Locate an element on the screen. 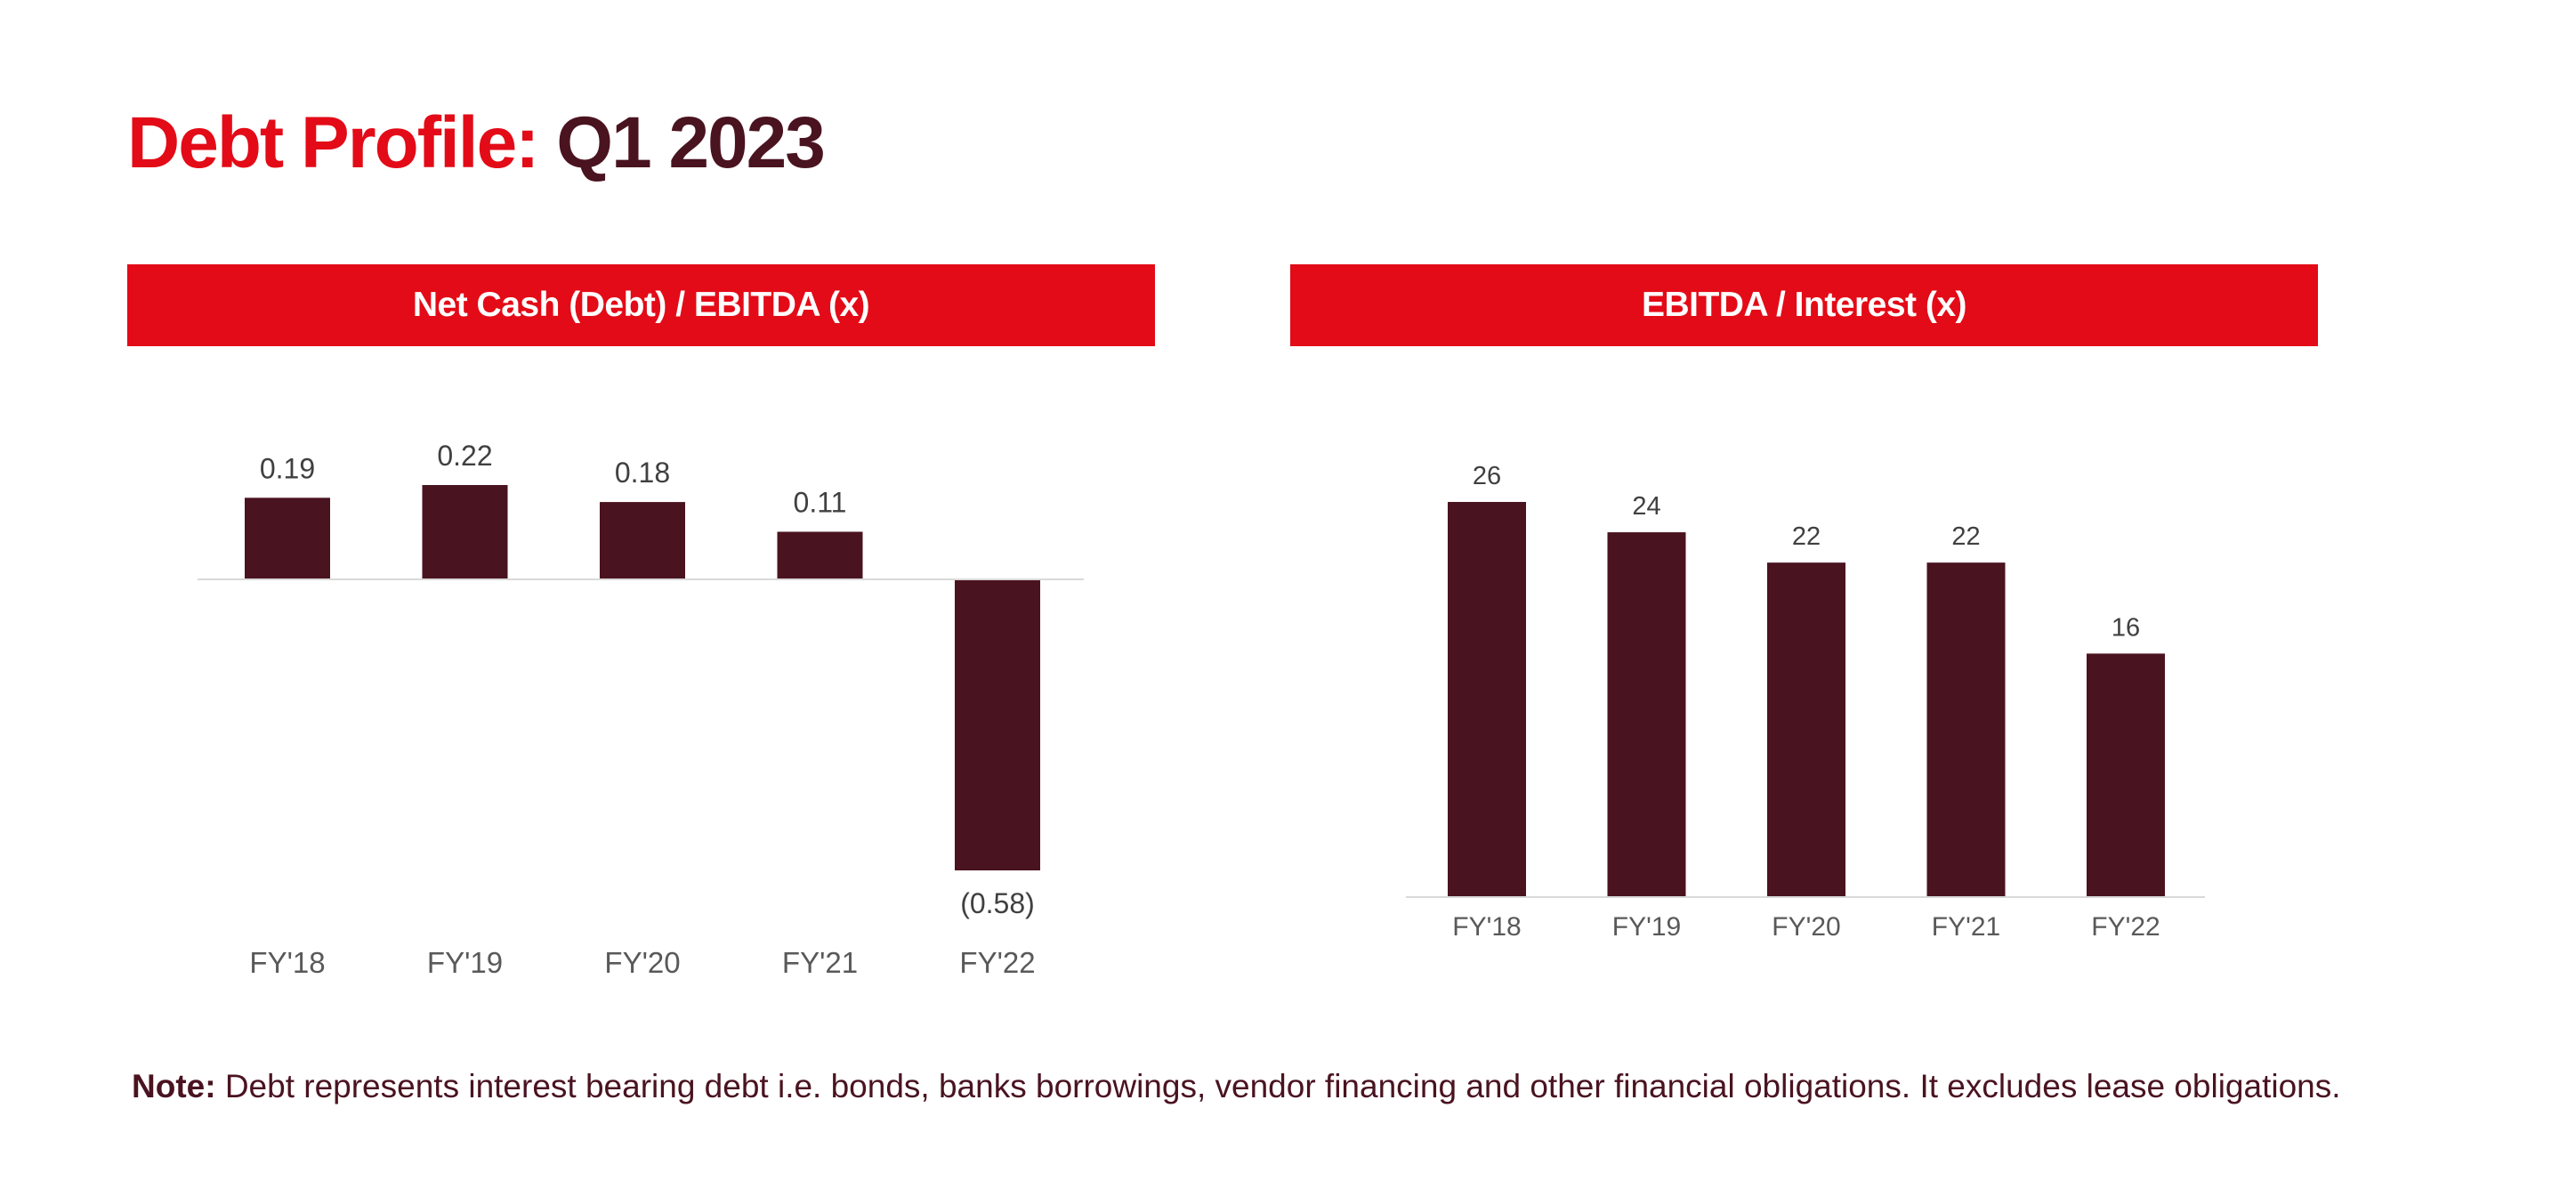  chart-title-ebitda-interest: EBITDA / Interest (x) is located at coordinates (1804, 305).